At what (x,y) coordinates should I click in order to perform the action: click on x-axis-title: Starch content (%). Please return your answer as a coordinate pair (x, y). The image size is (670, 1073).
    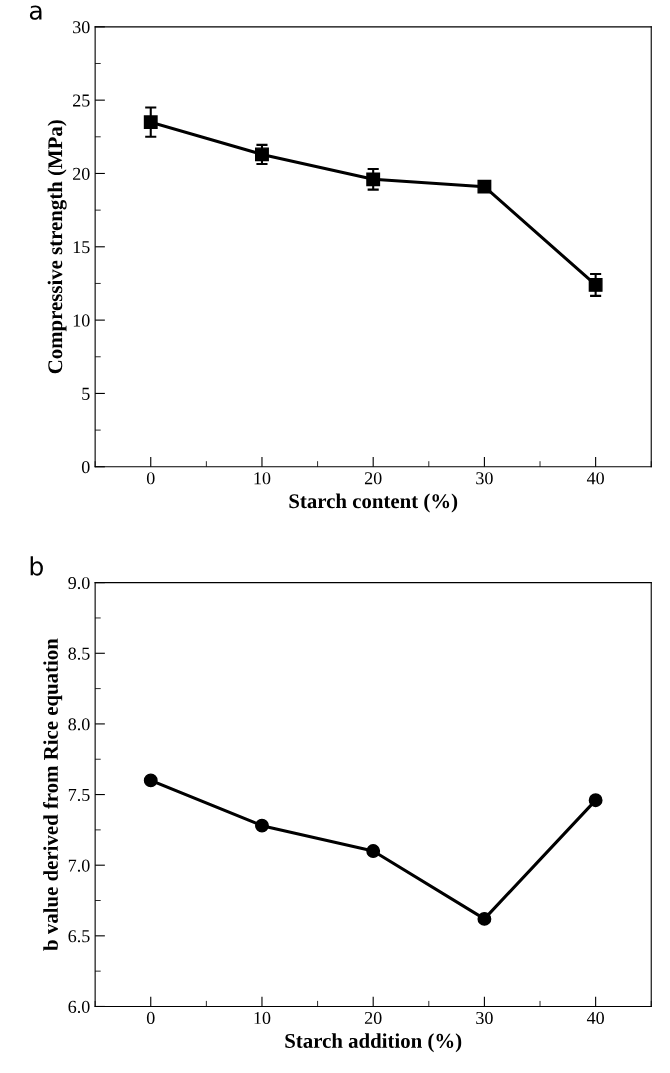
    Looking at the image, I should click on (373, 503).